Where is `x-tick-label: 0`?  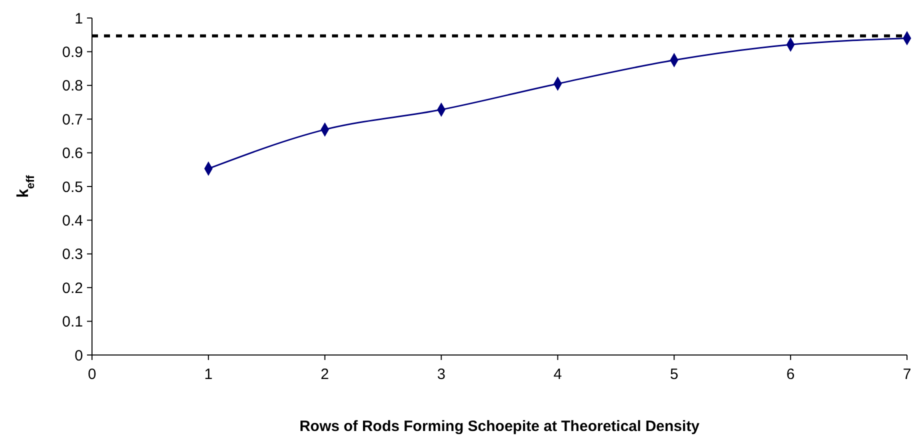 x-tick-label: 0 is located at coordinates (92, 374).